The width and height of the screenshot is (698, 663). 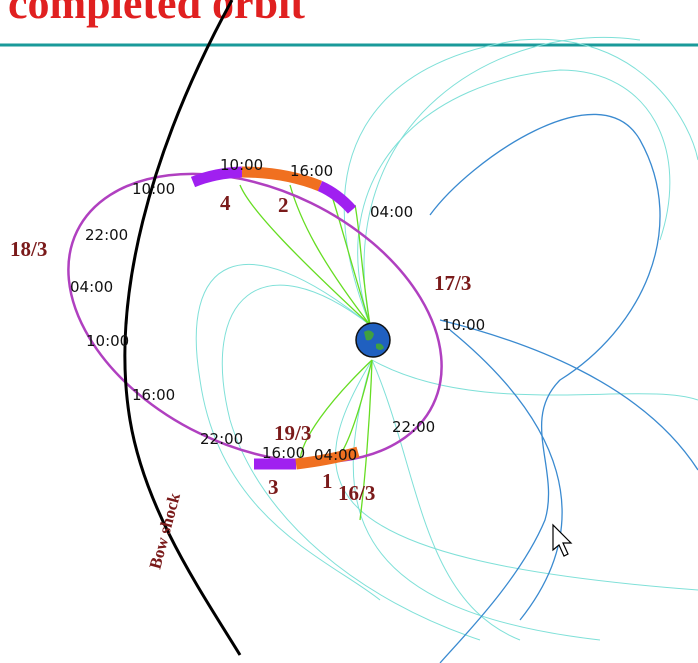 What do you see at coordinates (356, 493) in the screenshot?
I see `date-label: 16/3` at bounding box center [356, 493].